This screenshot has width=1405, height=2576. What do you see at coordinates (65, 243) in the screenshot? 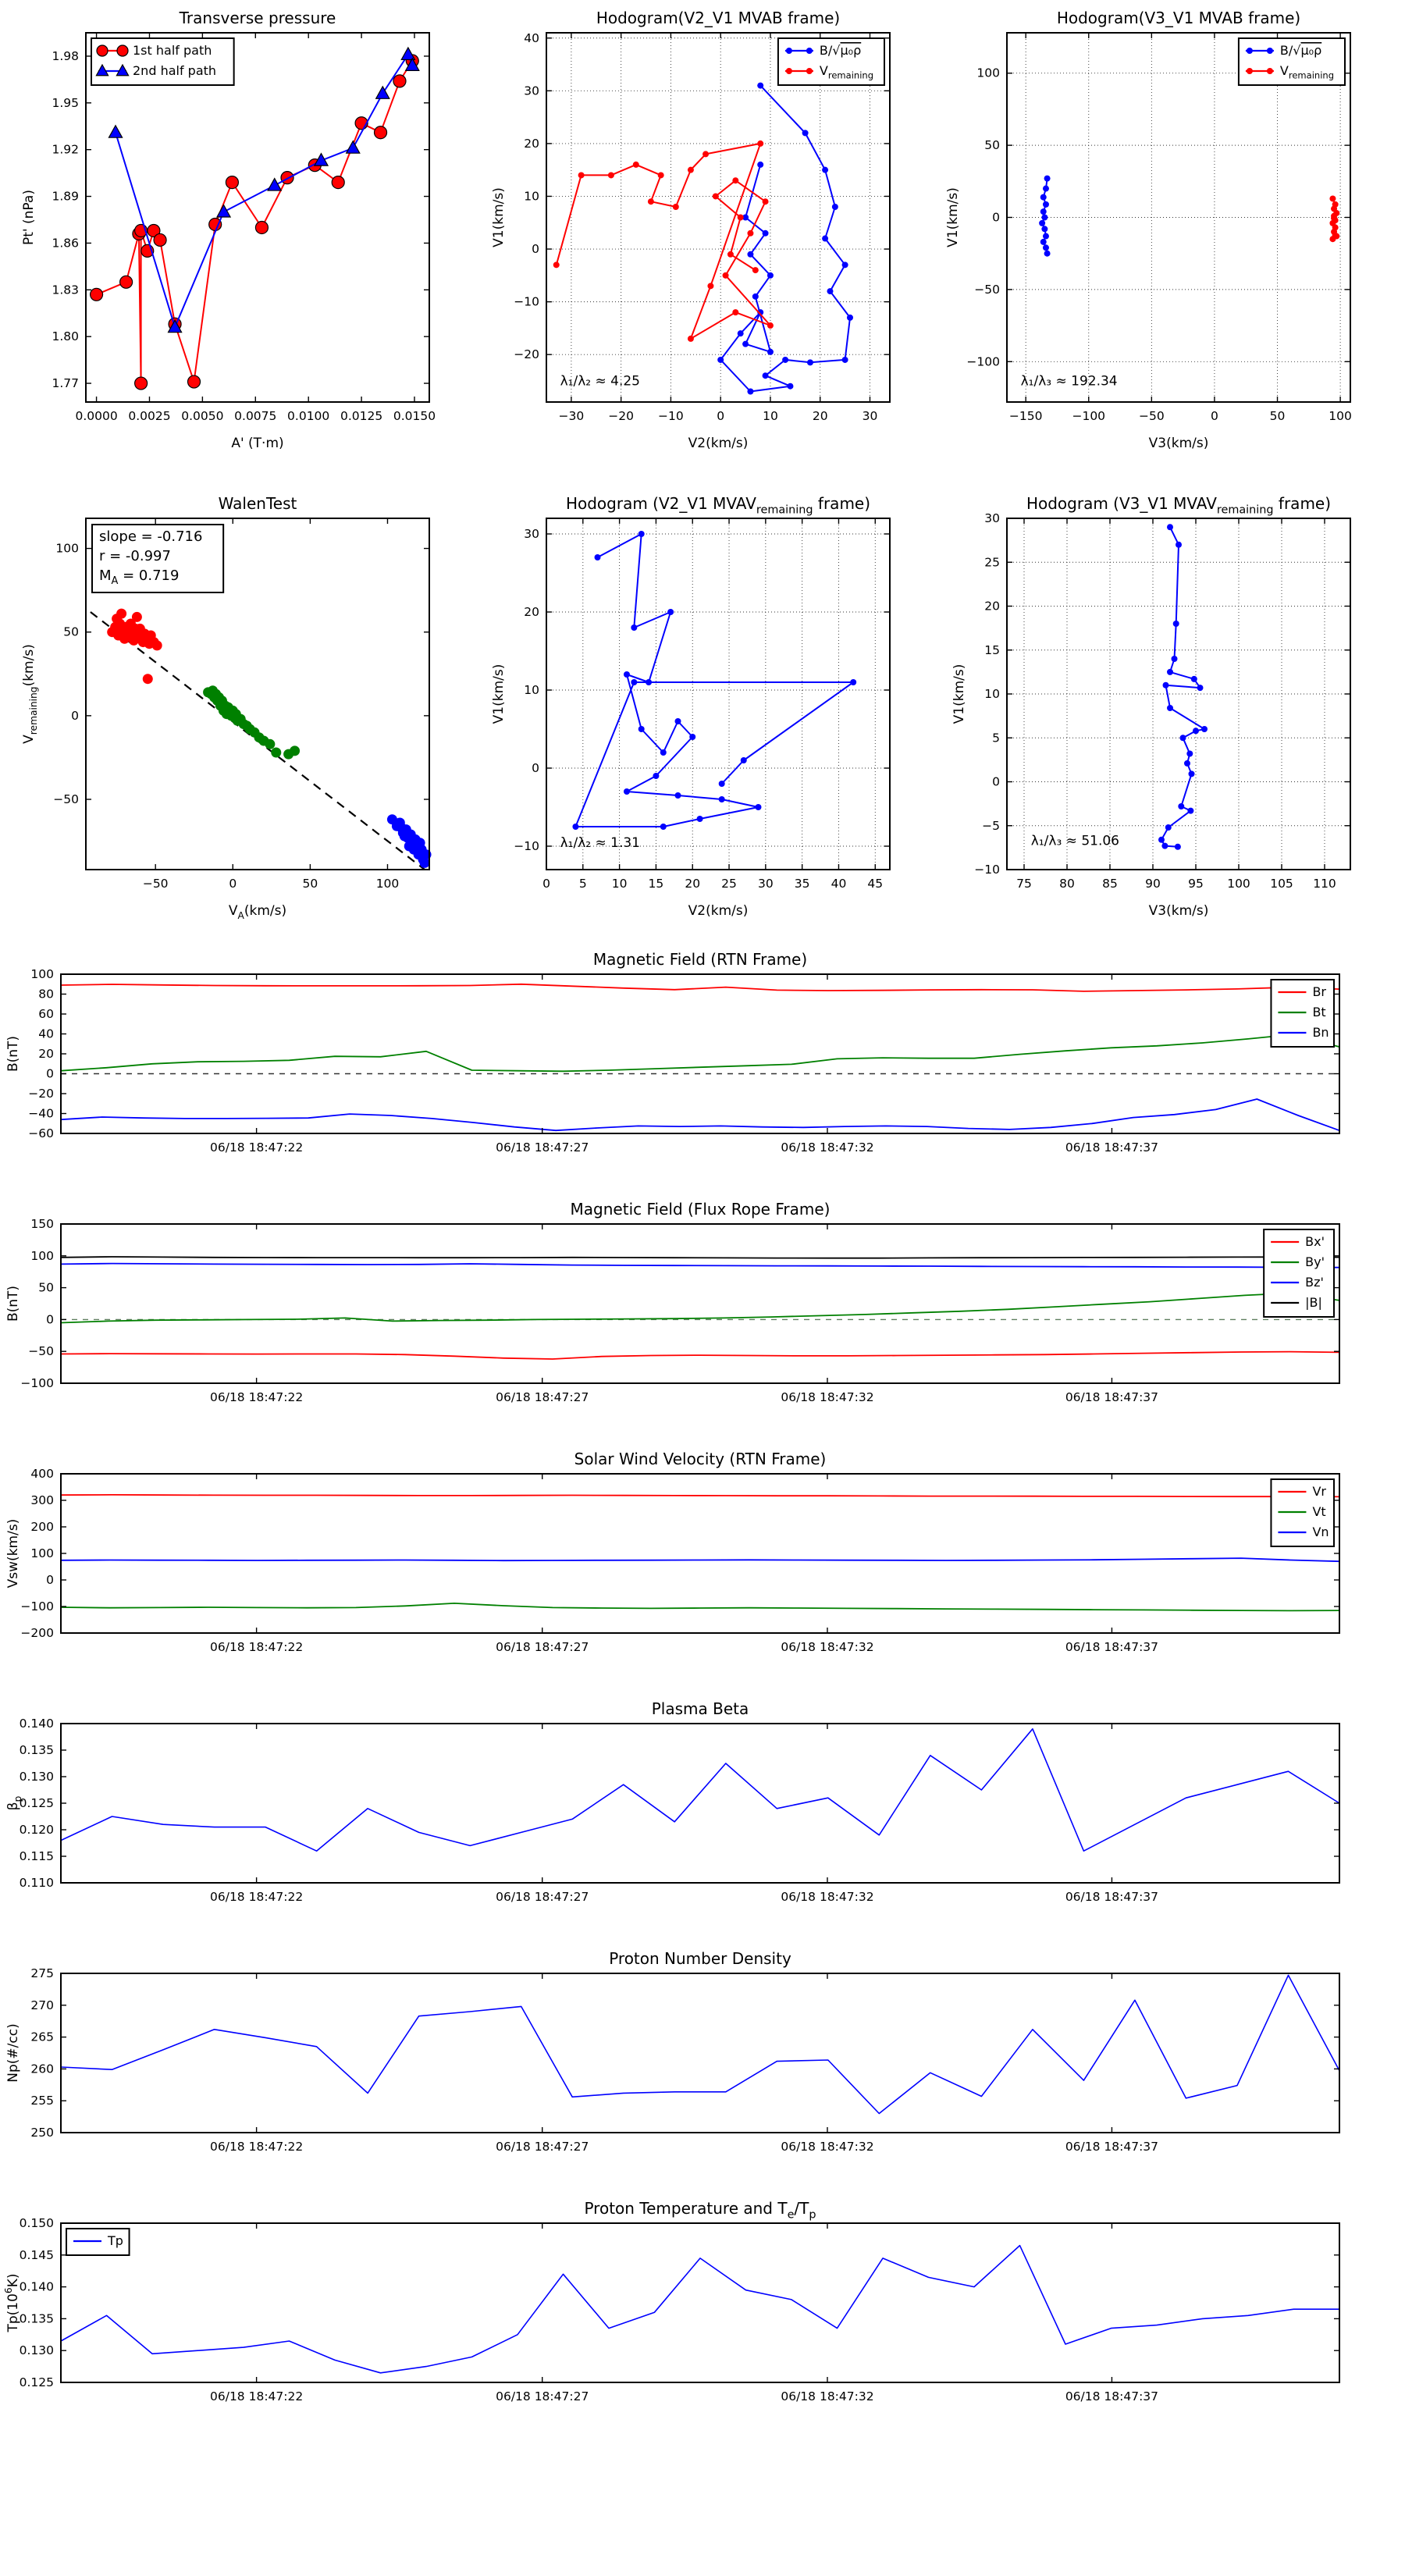
I see `svg-text: 1.86` at bounding box center [65, 243].